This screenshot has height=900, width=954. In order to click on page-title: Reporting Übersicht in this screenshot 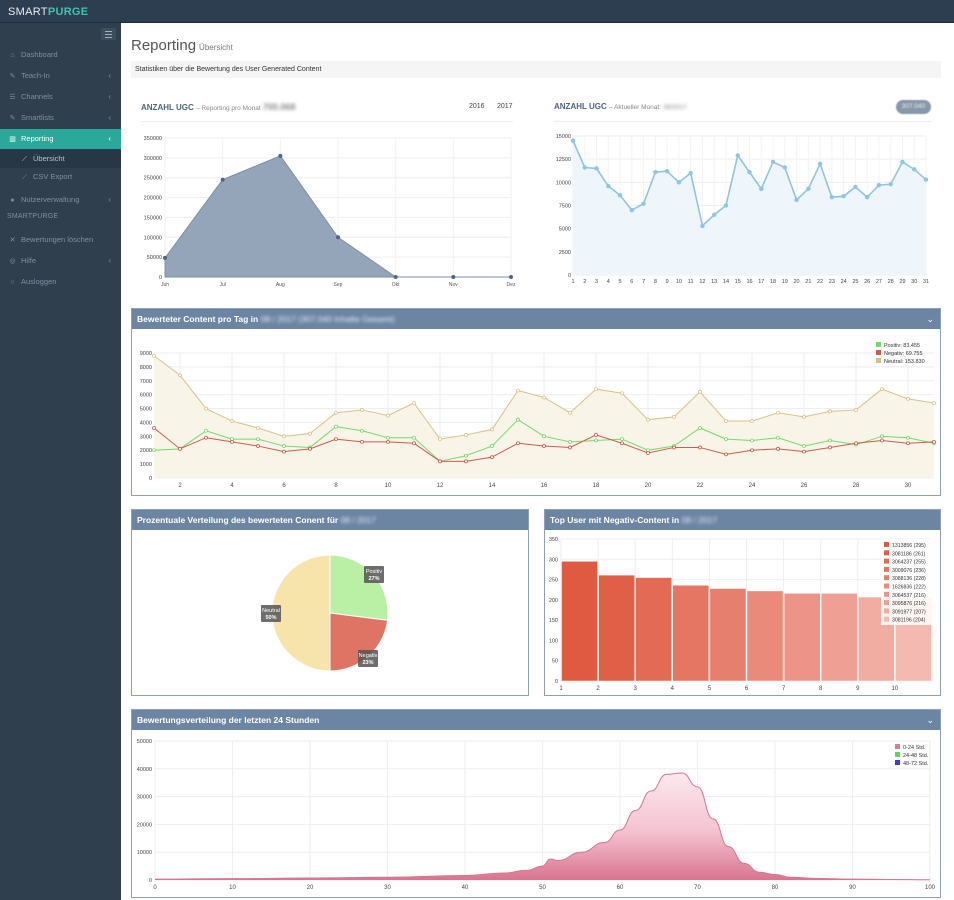, I will do `click(182, 45)`.